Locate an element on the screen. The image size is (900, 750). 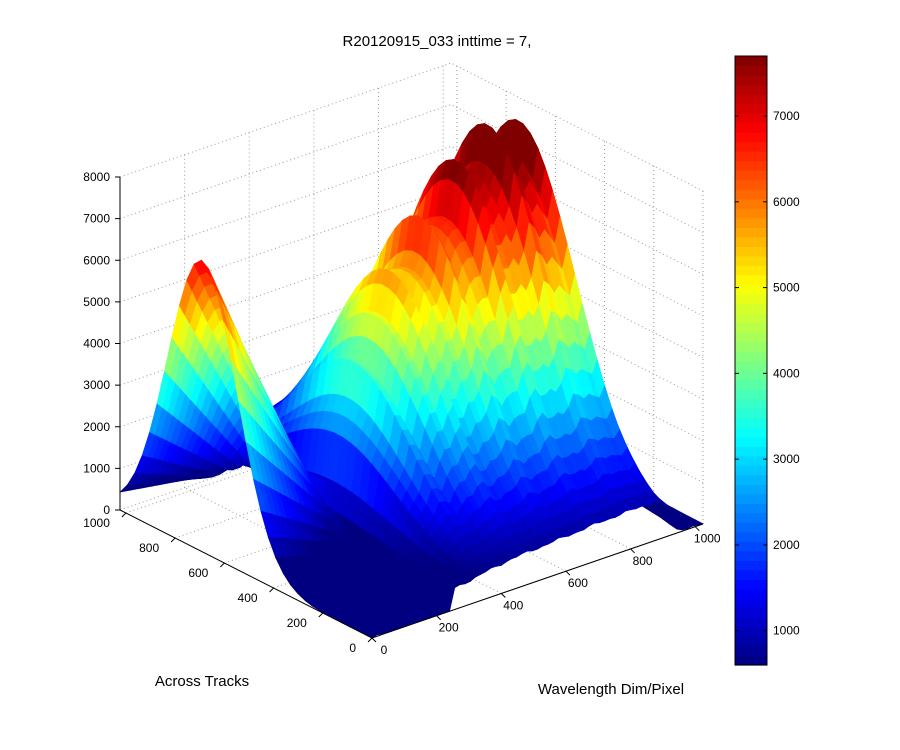
colorbar-tick-label: 4000 is located at coordinates (786, 373).